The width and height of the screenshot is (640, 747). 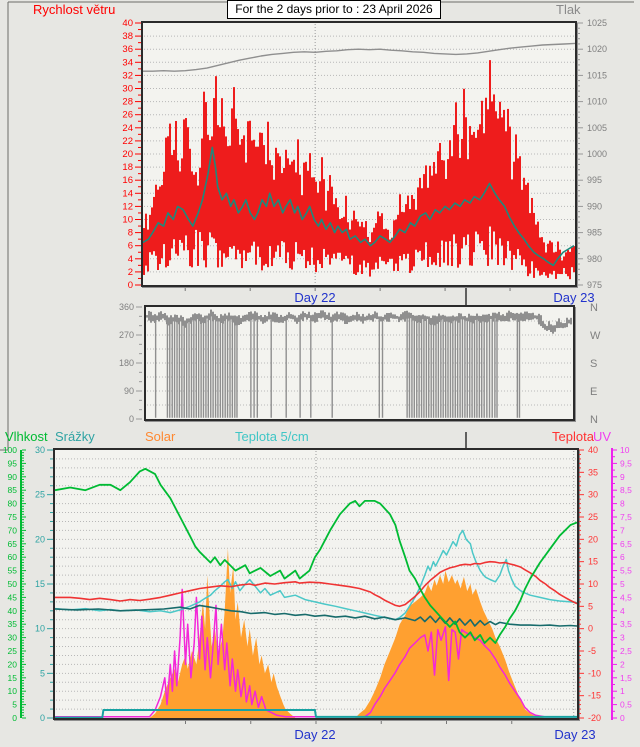 What do you see at coordinates (129, 391) in the screenshot?
I see `direction-axis-tick-label: 90` at bounding box center [129, 391].